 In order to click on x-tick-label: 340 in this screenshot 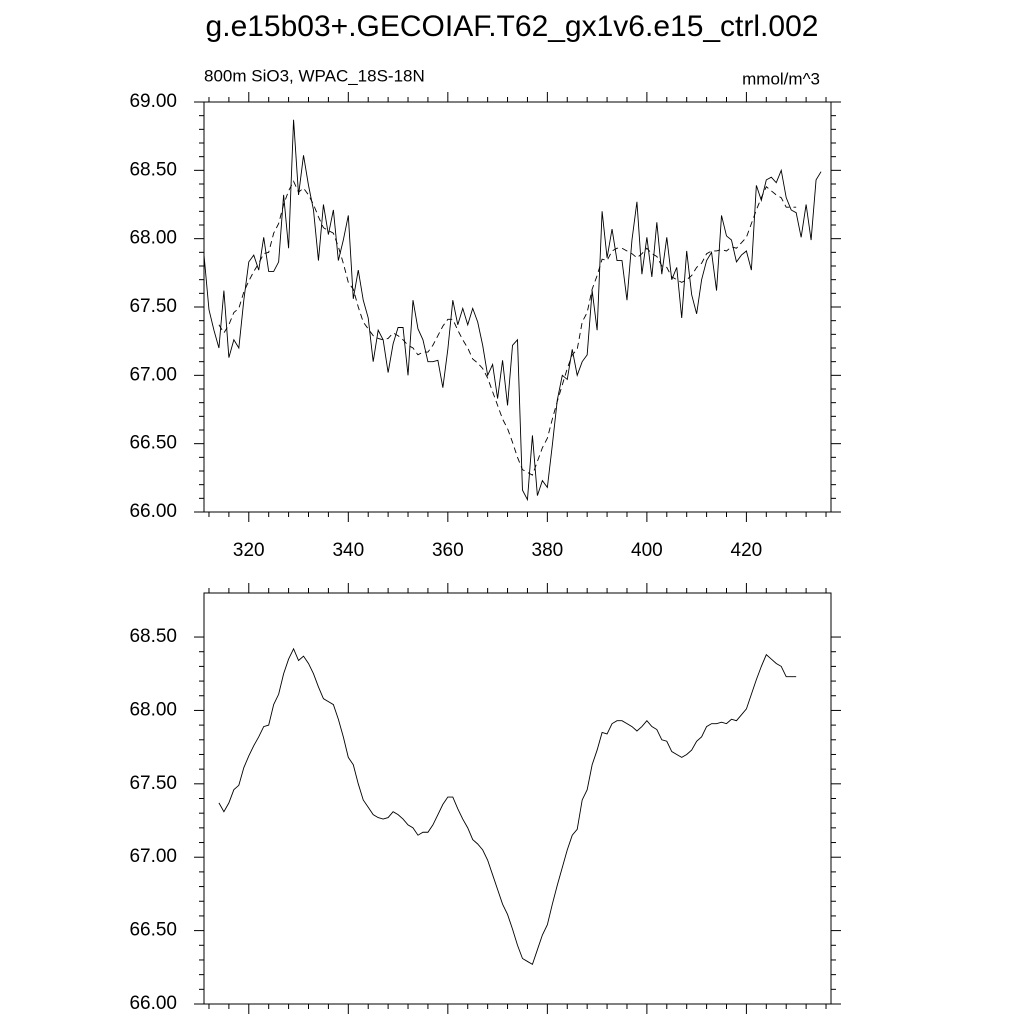, I will do `click(348, 550)`.